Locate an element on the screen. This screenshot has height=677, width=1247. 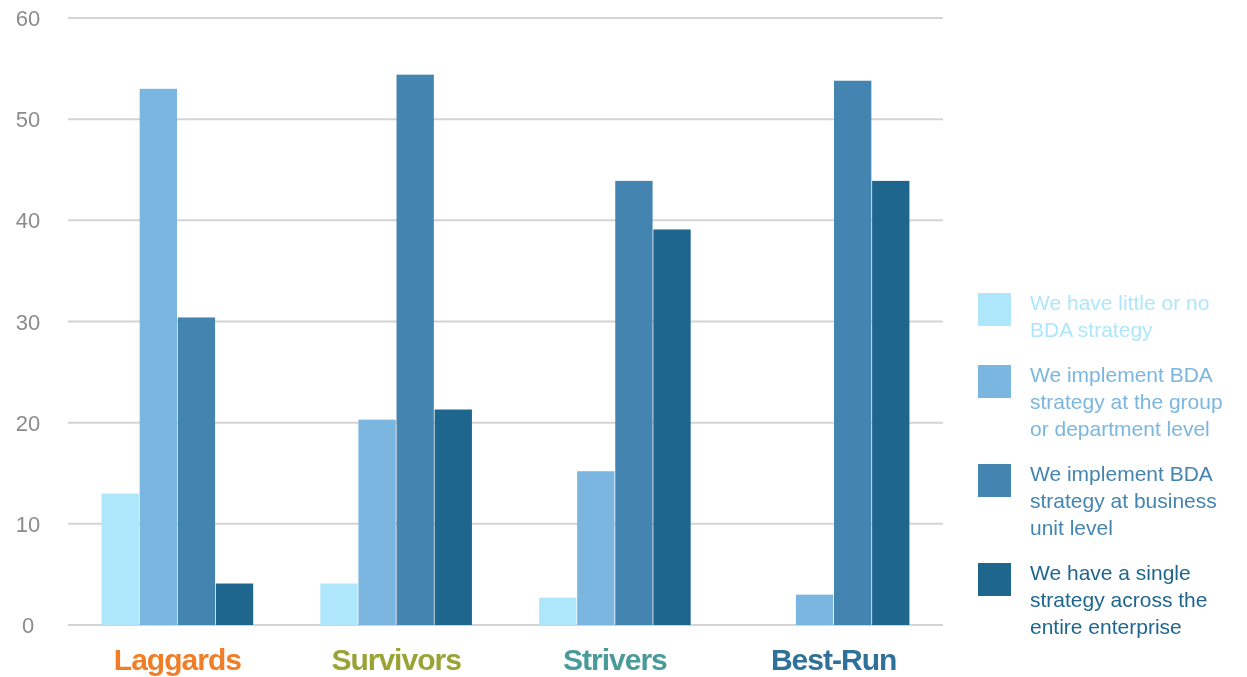
y-tick-label: 60 is located at coordinates (28, 18).